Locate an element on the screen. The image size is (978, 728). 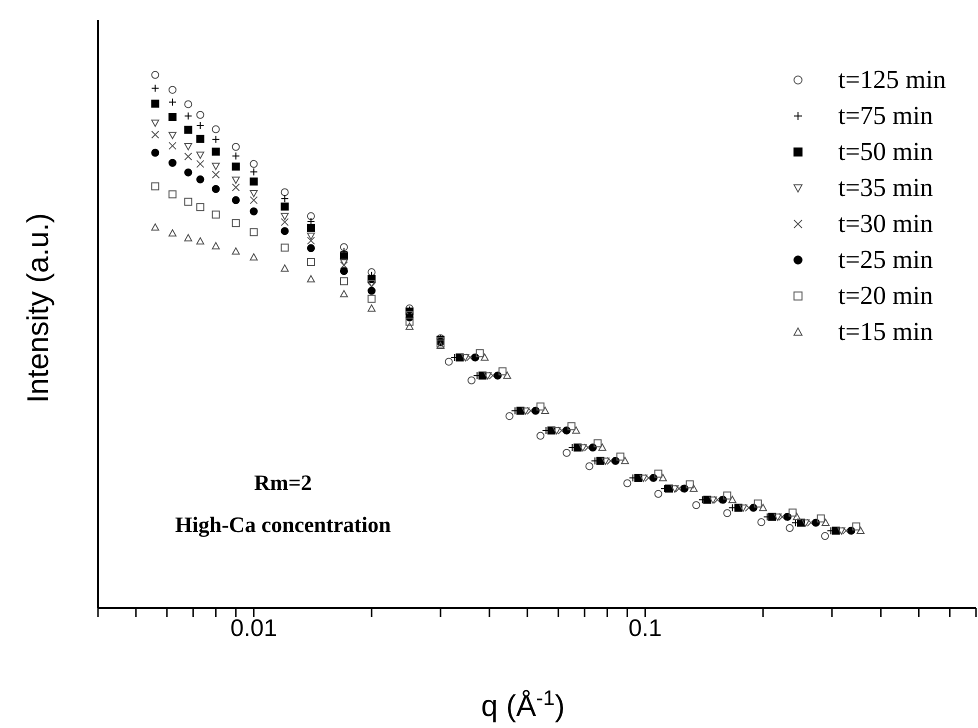
annotation: High-Ca concentration is located at coordinates (283, 525).